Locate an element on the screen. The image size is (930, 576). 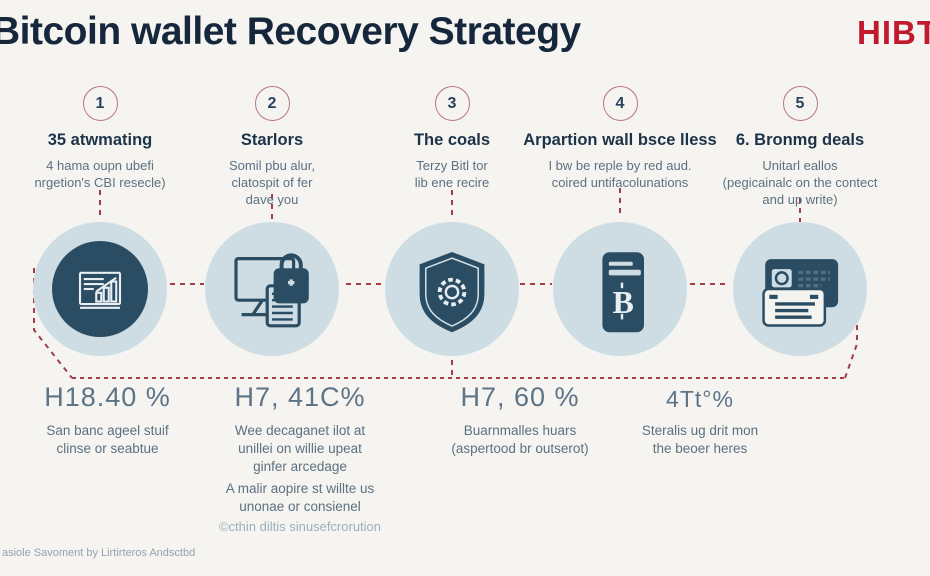
step-number-badge: 4 is located at coordinates (620, 103).